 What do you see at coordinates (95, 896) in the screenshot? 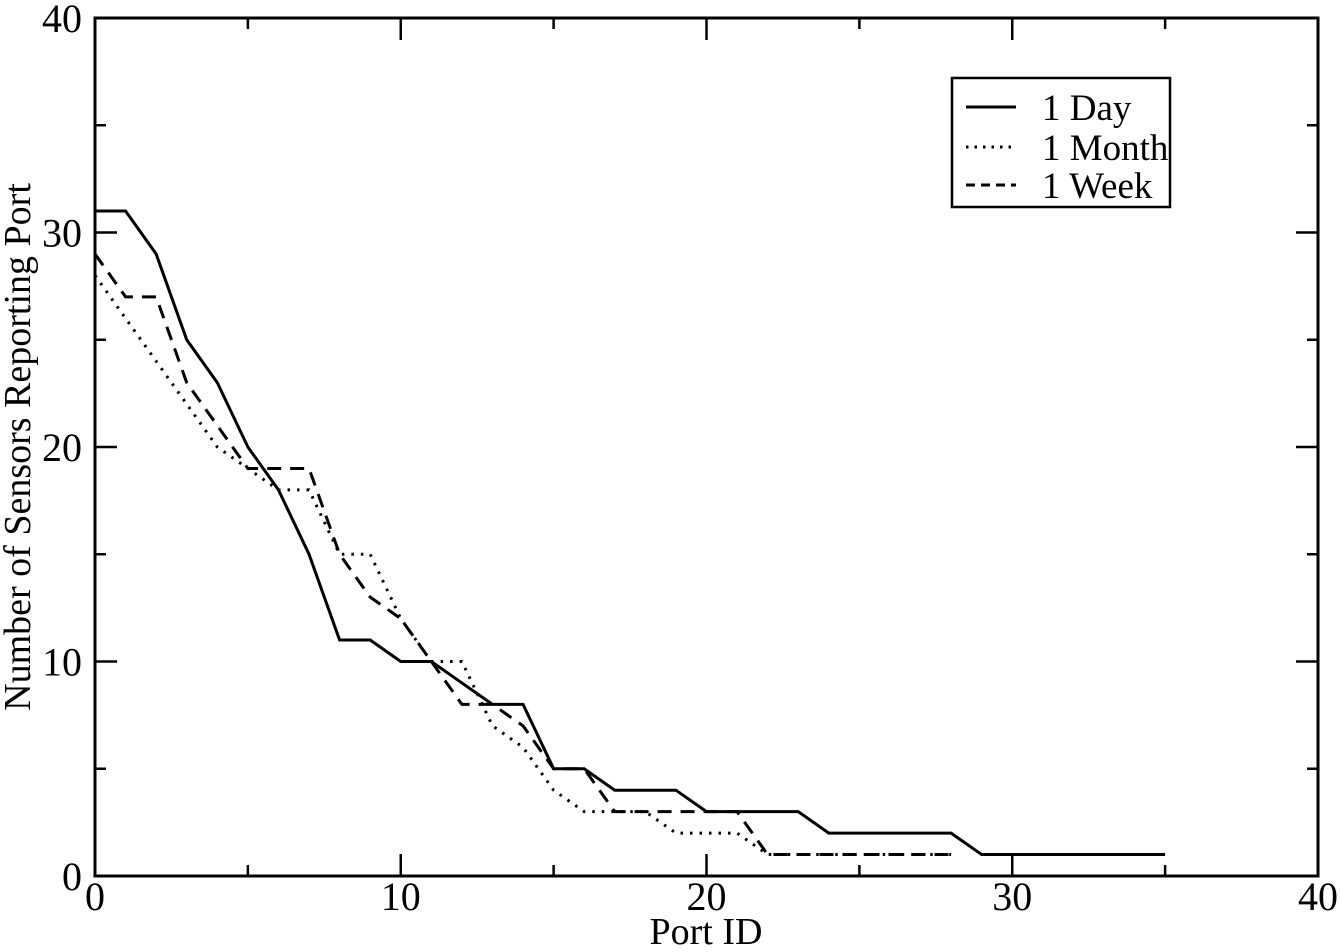
I see `x-tick-label: 0` at bounding box center [95, 896].